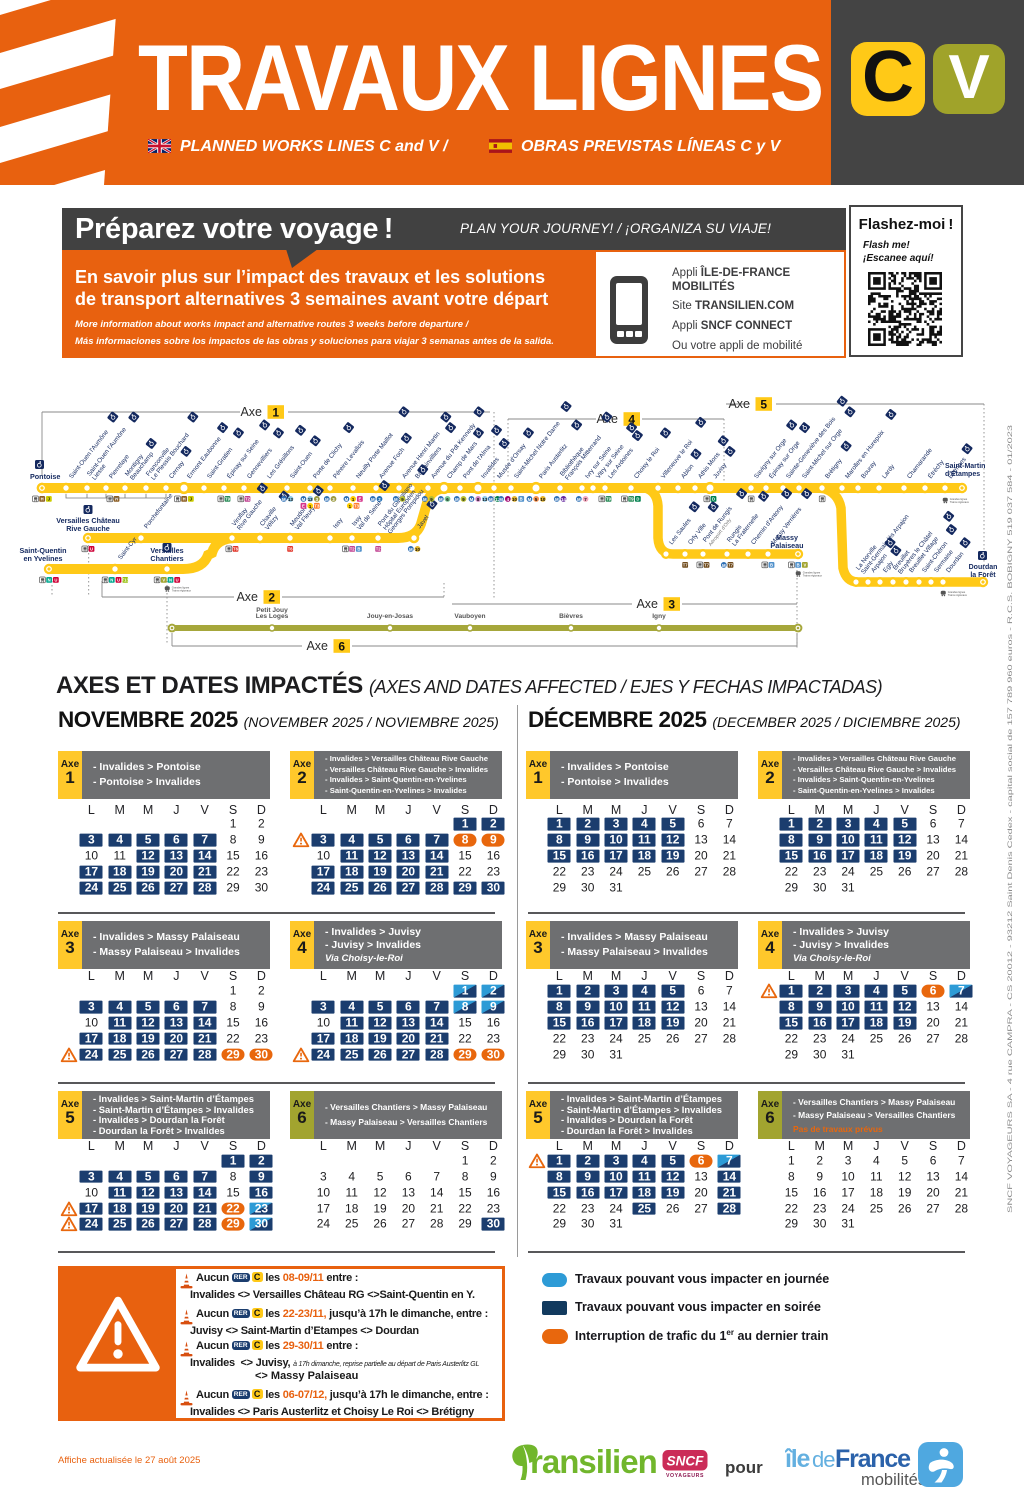  Describe the element at coordinates (42, 550) in the screenshot. I see `svg-text: Saint-Quentin` at that location.